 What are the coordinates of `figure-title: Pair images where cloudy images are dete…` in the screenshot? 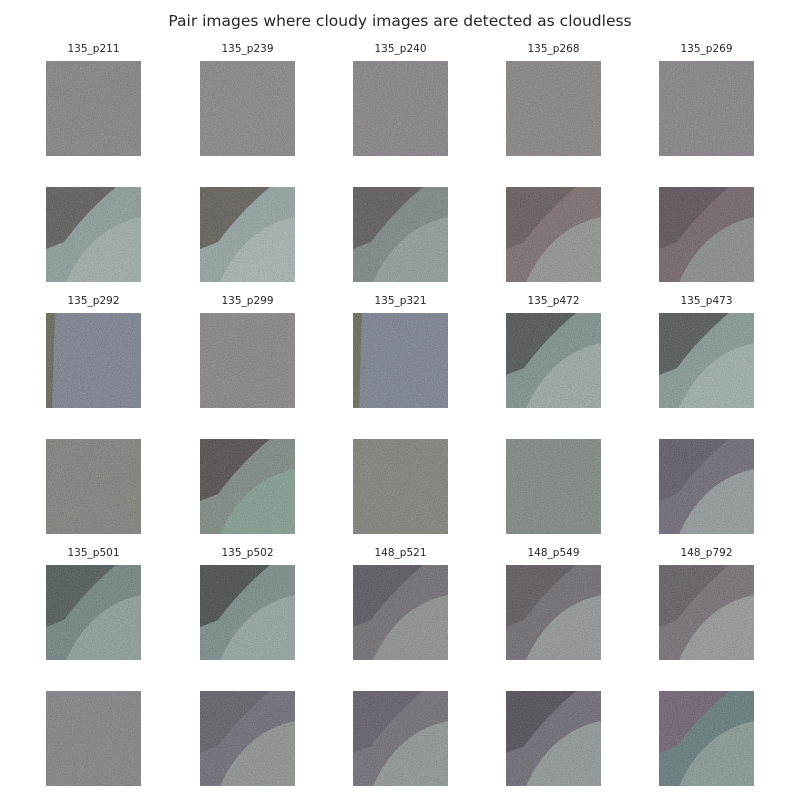 It's located at (400, 21).